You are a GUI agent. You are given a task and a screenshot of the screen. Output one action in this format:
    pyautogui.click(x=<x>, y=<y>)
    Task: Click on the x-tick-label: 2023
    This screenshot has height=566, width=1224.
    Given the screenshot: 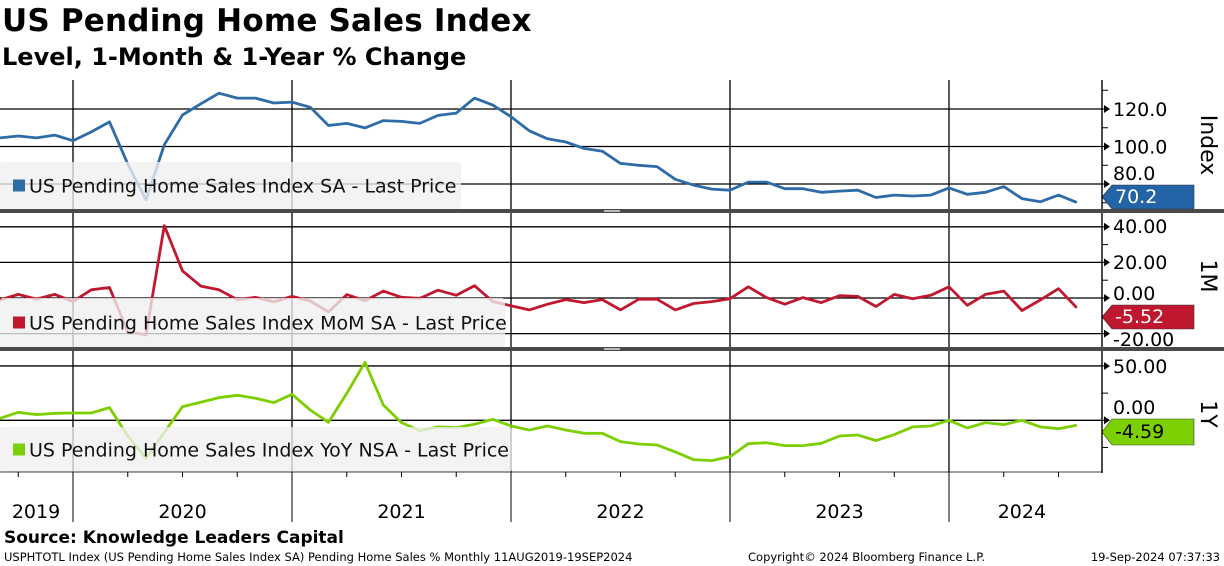 What is the action you would take?
    pyautogui.click(x=839, y=512)
    